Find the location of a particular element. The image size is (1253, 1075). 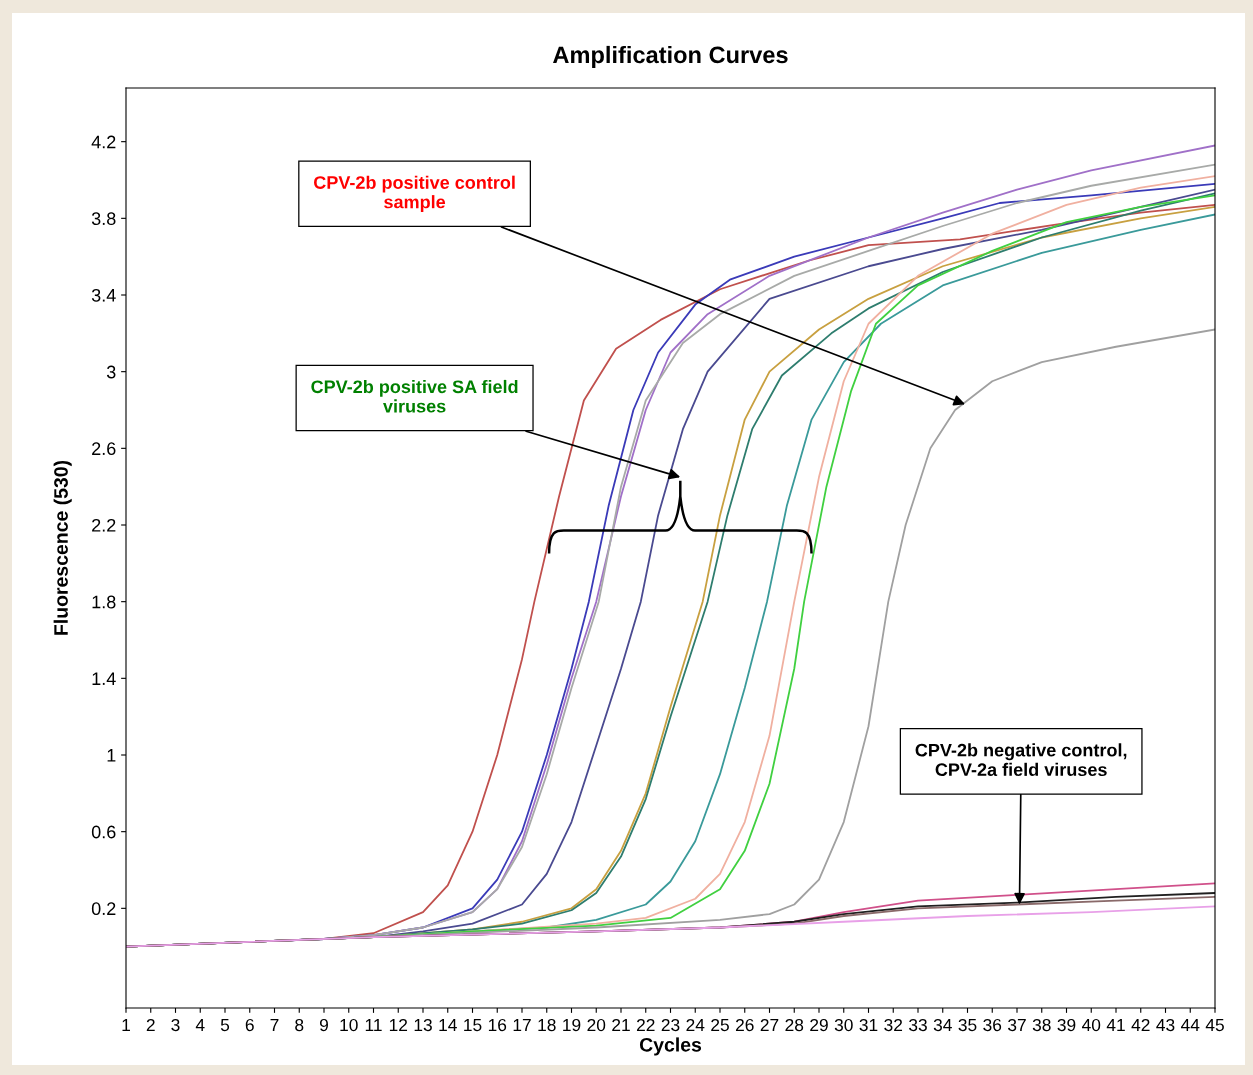

x-tick-label: 32 is located at coordinates (893, 1025).